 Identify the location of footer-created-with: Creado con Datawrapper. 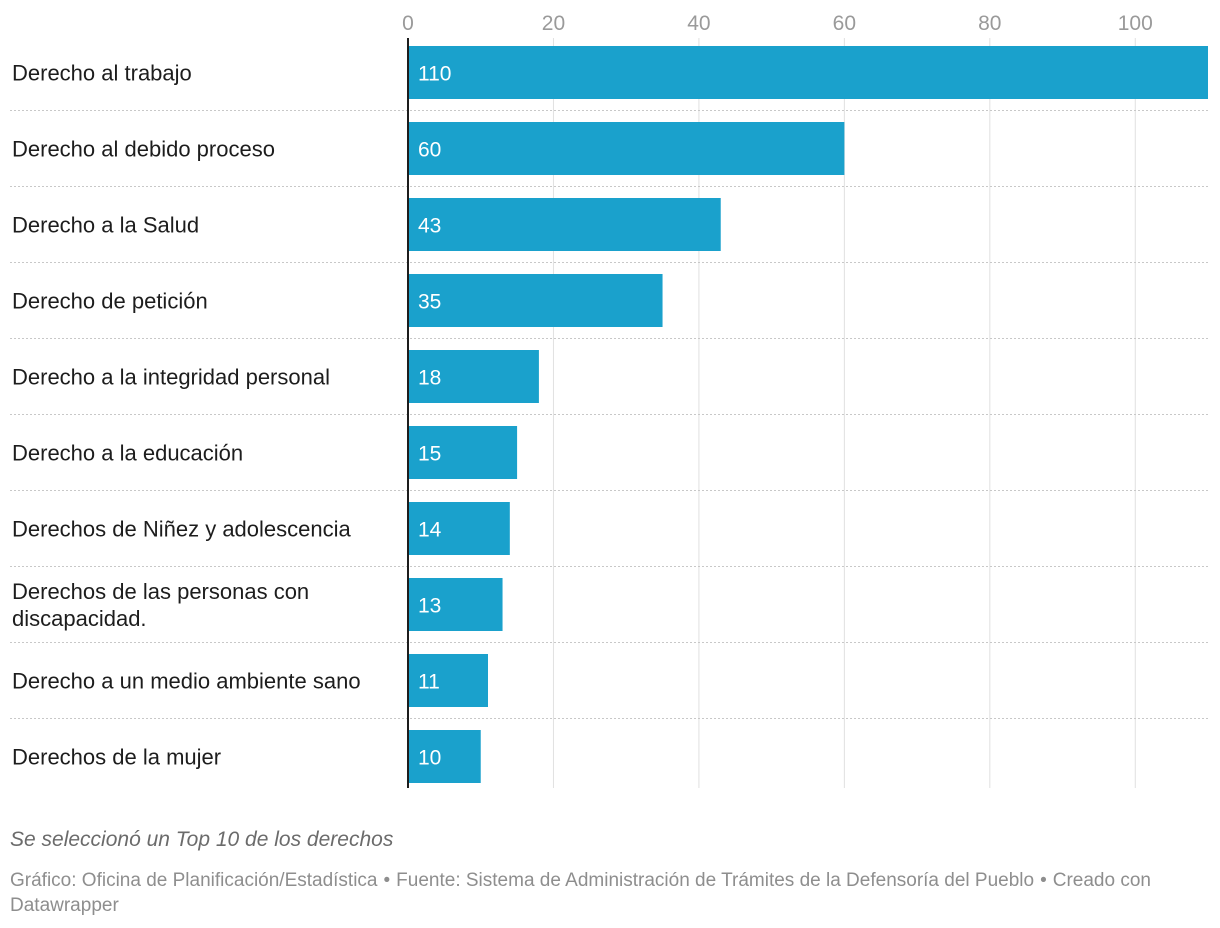
(580, 893).